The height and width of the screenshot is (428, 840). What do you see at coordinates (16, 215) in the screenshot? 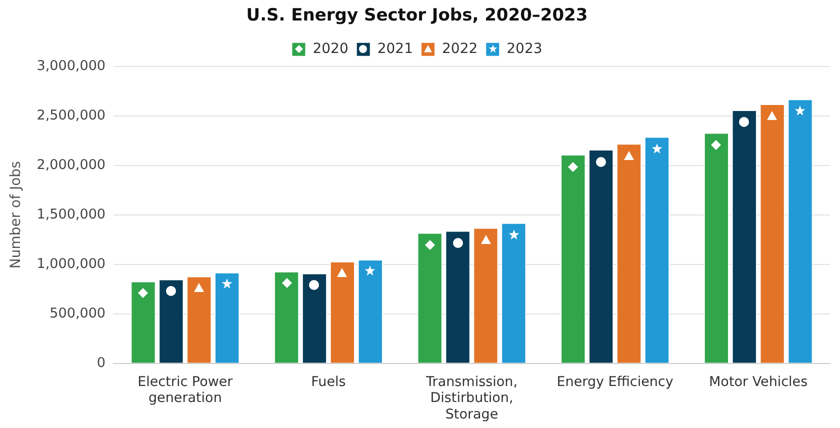
I see `y-axis-title: Number of Jobs` at bounding box center [16, 215].